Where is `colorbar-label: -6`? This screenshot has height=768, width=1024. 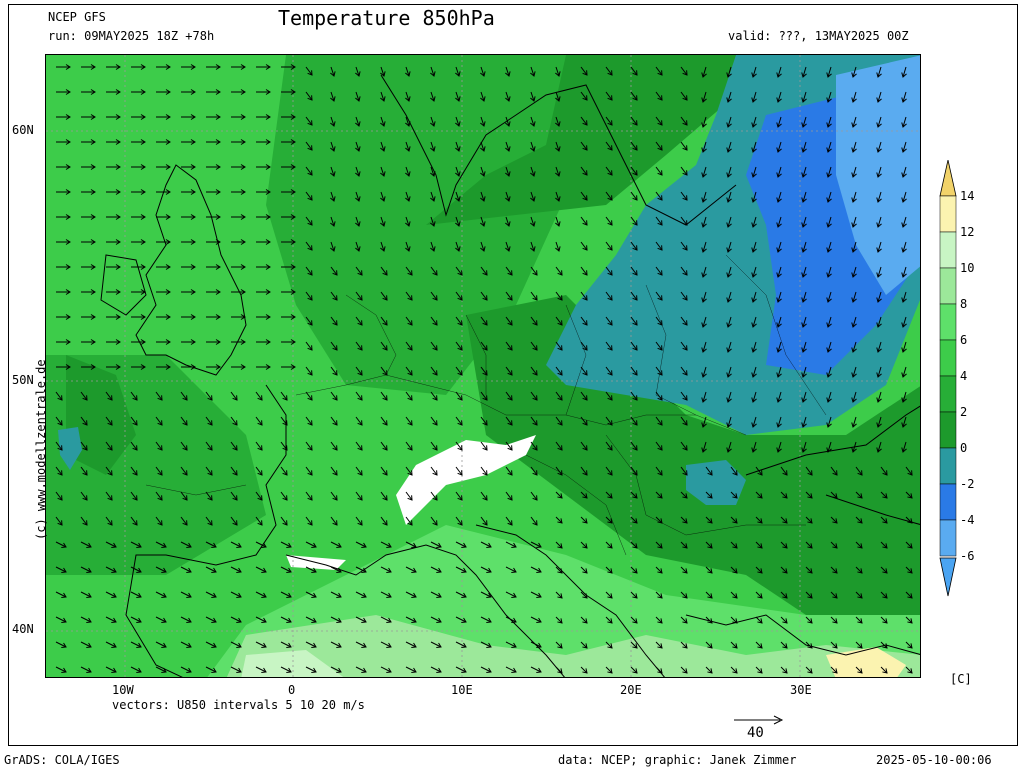
colorbar-label: -6 is located at coordinates (967, 556).